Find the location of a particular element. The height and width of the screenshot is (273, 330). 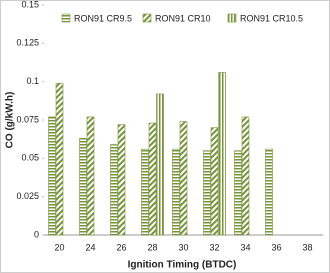

x-tick-label: 30 is located at coordinates (183, 247).